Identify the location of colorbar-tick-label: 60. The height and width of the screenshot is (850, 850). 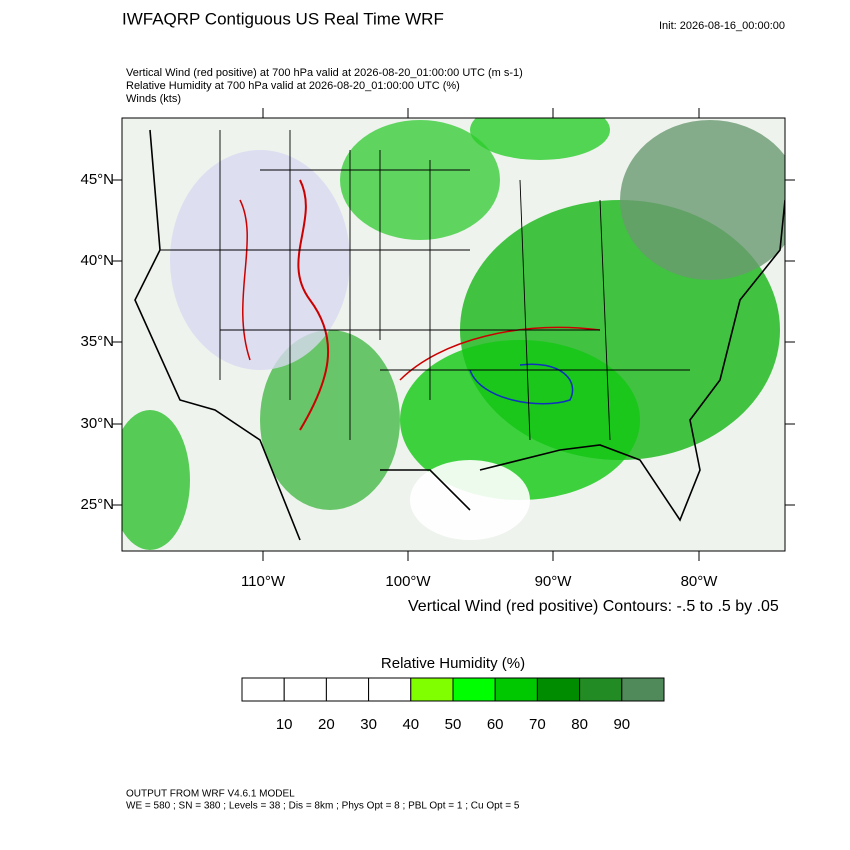
(495, 724).